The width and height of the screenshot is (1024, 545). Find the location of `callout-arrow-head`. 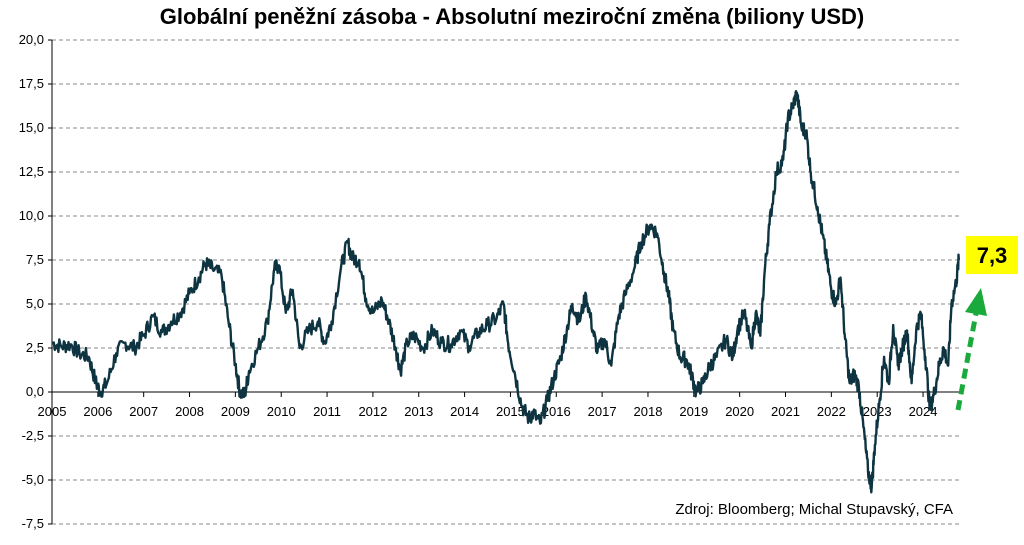

callout-arrow-head is located at coordinates (976, 302).